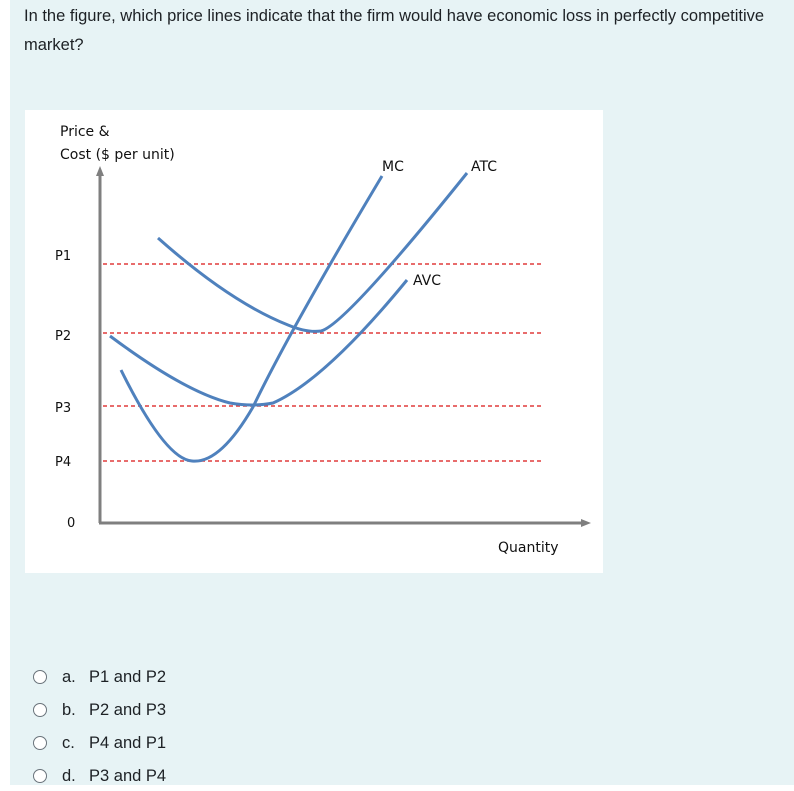  Describe the element at coordinates (69, 709) in the screenshot. I see `answer-letter: b.` at that location.